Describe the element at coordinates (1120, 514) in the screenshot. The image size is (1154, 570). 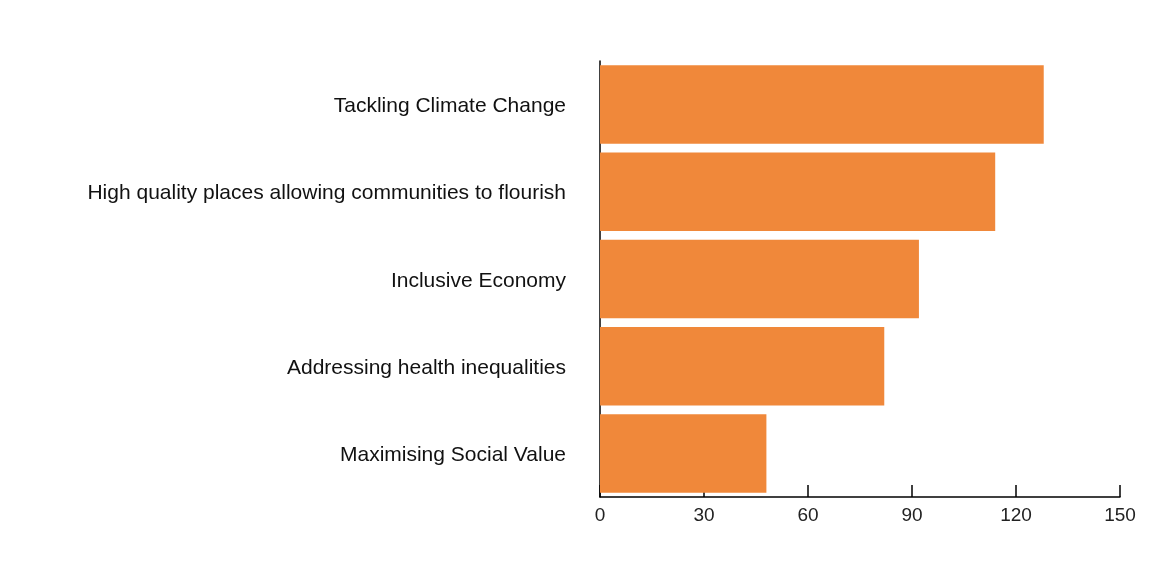
I see `x-tick-label: 150` at that location.